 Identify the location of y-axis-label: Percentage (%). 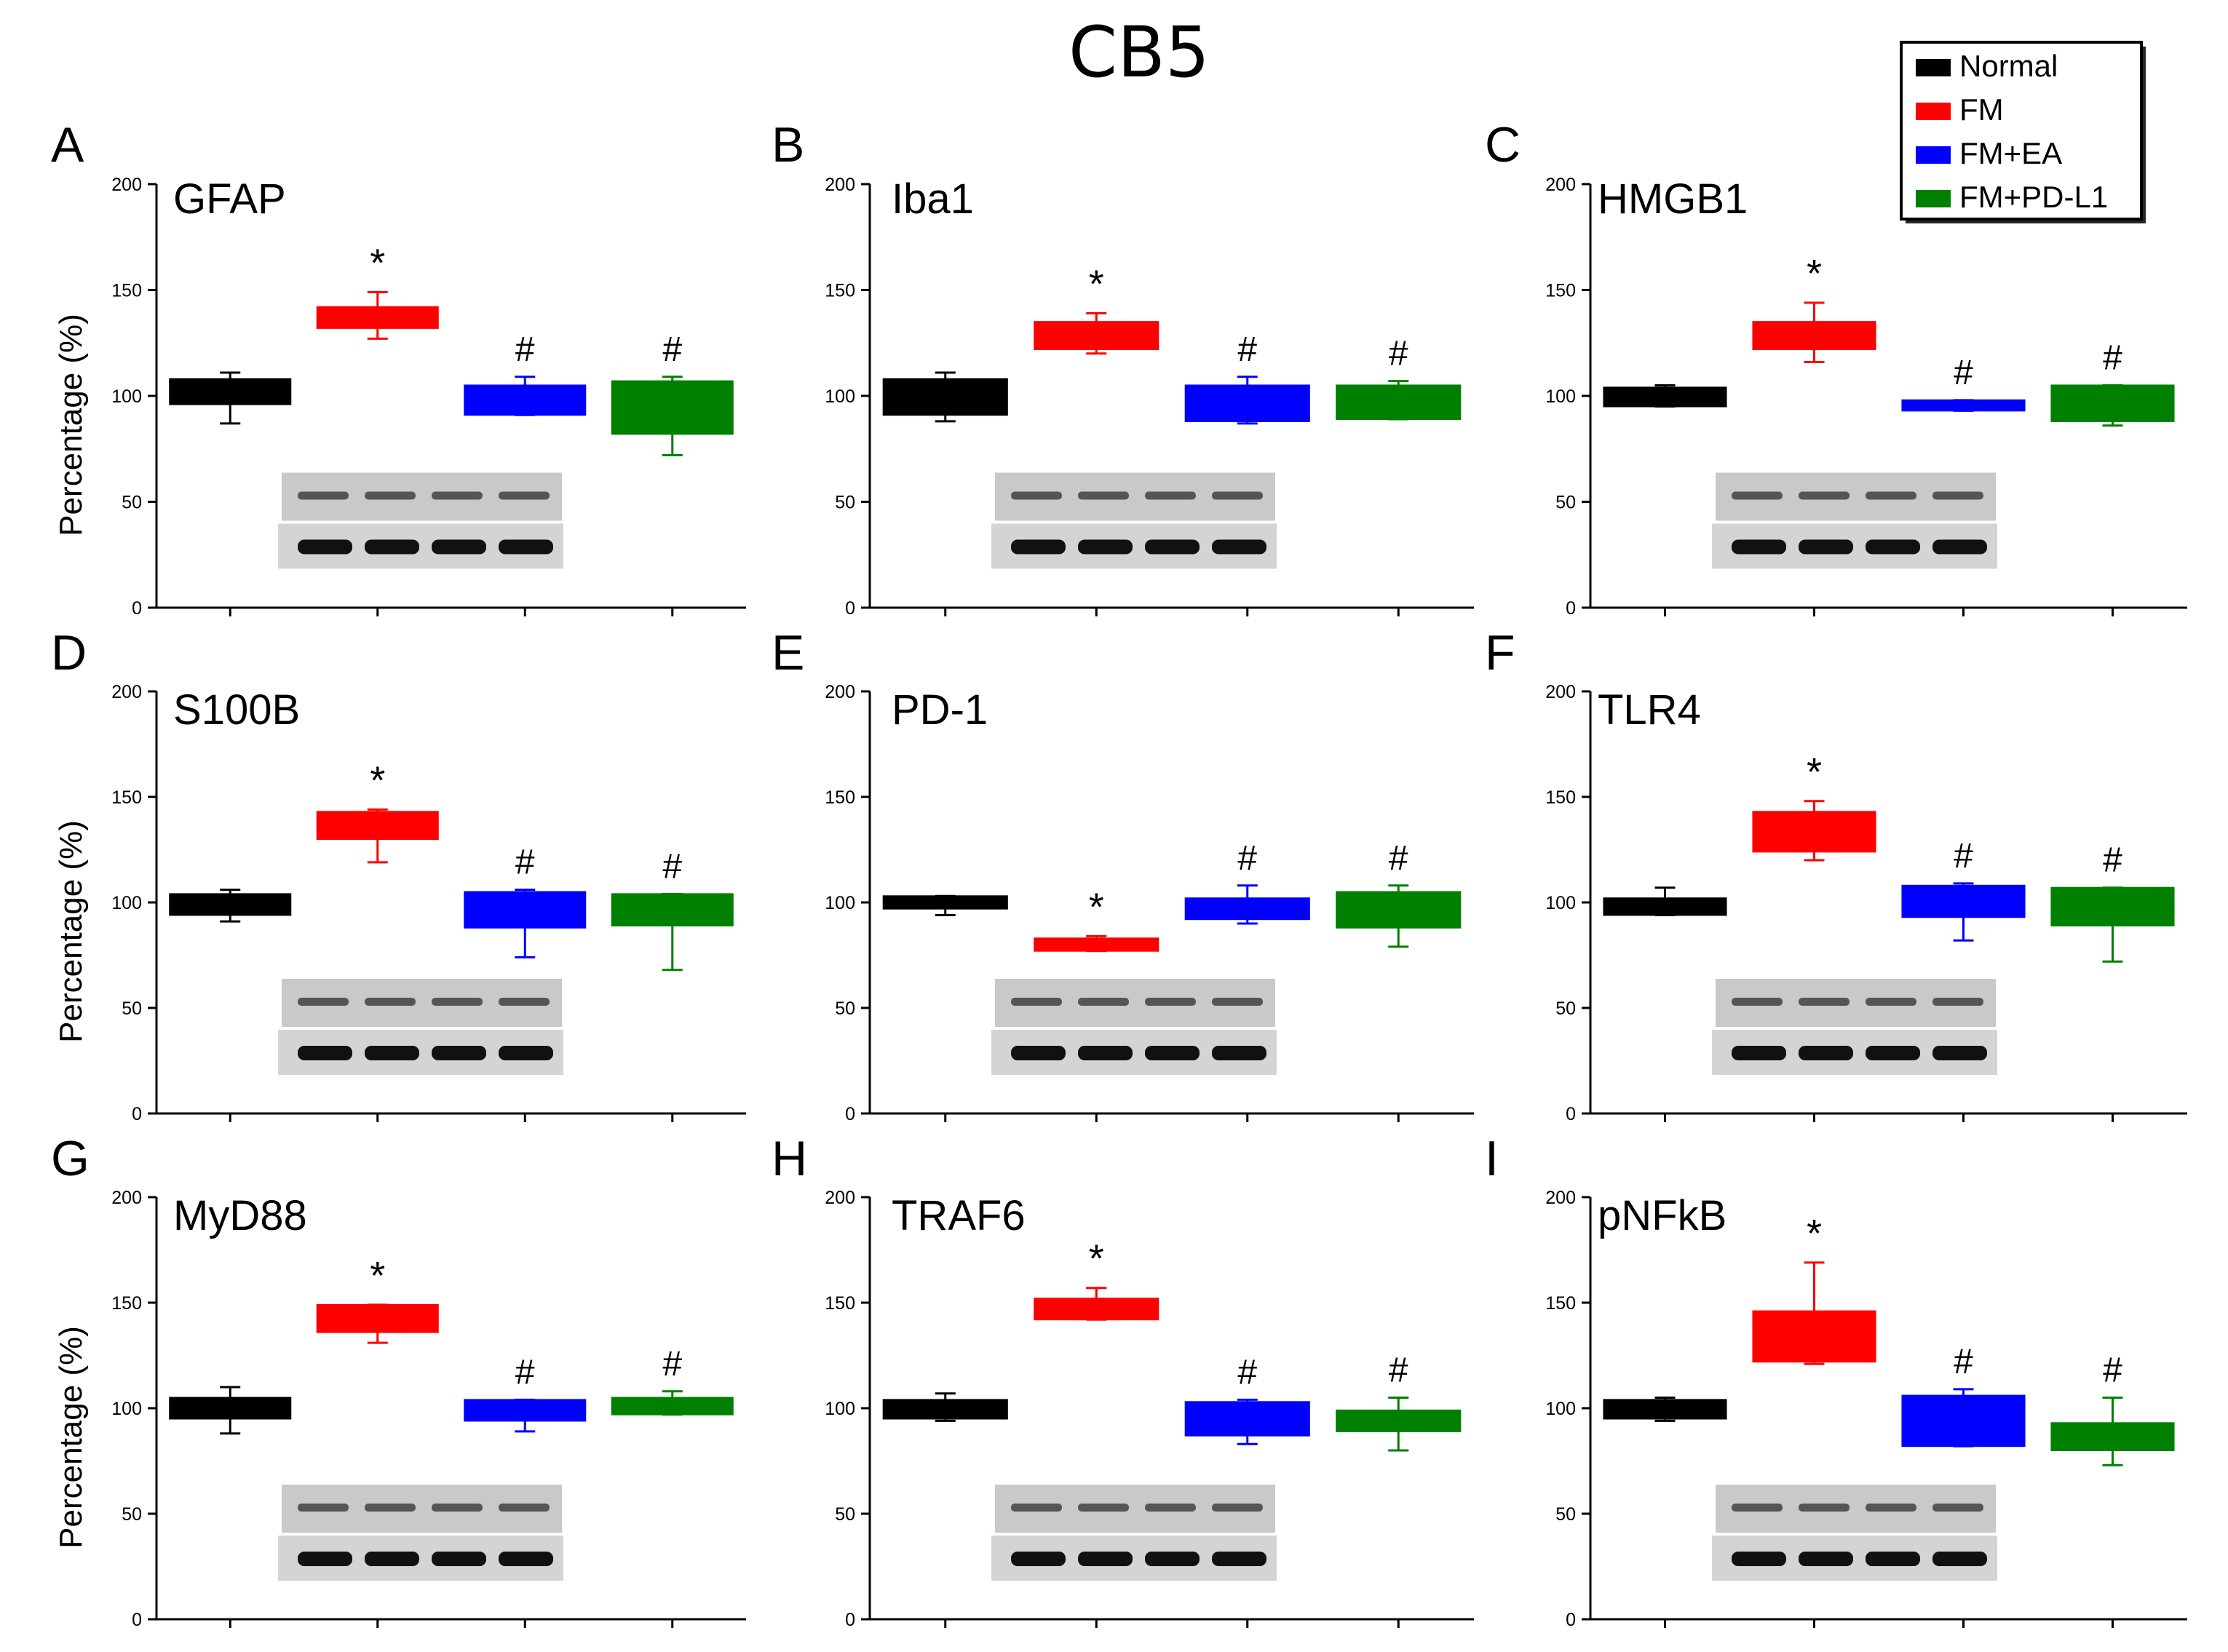
(71, 931).